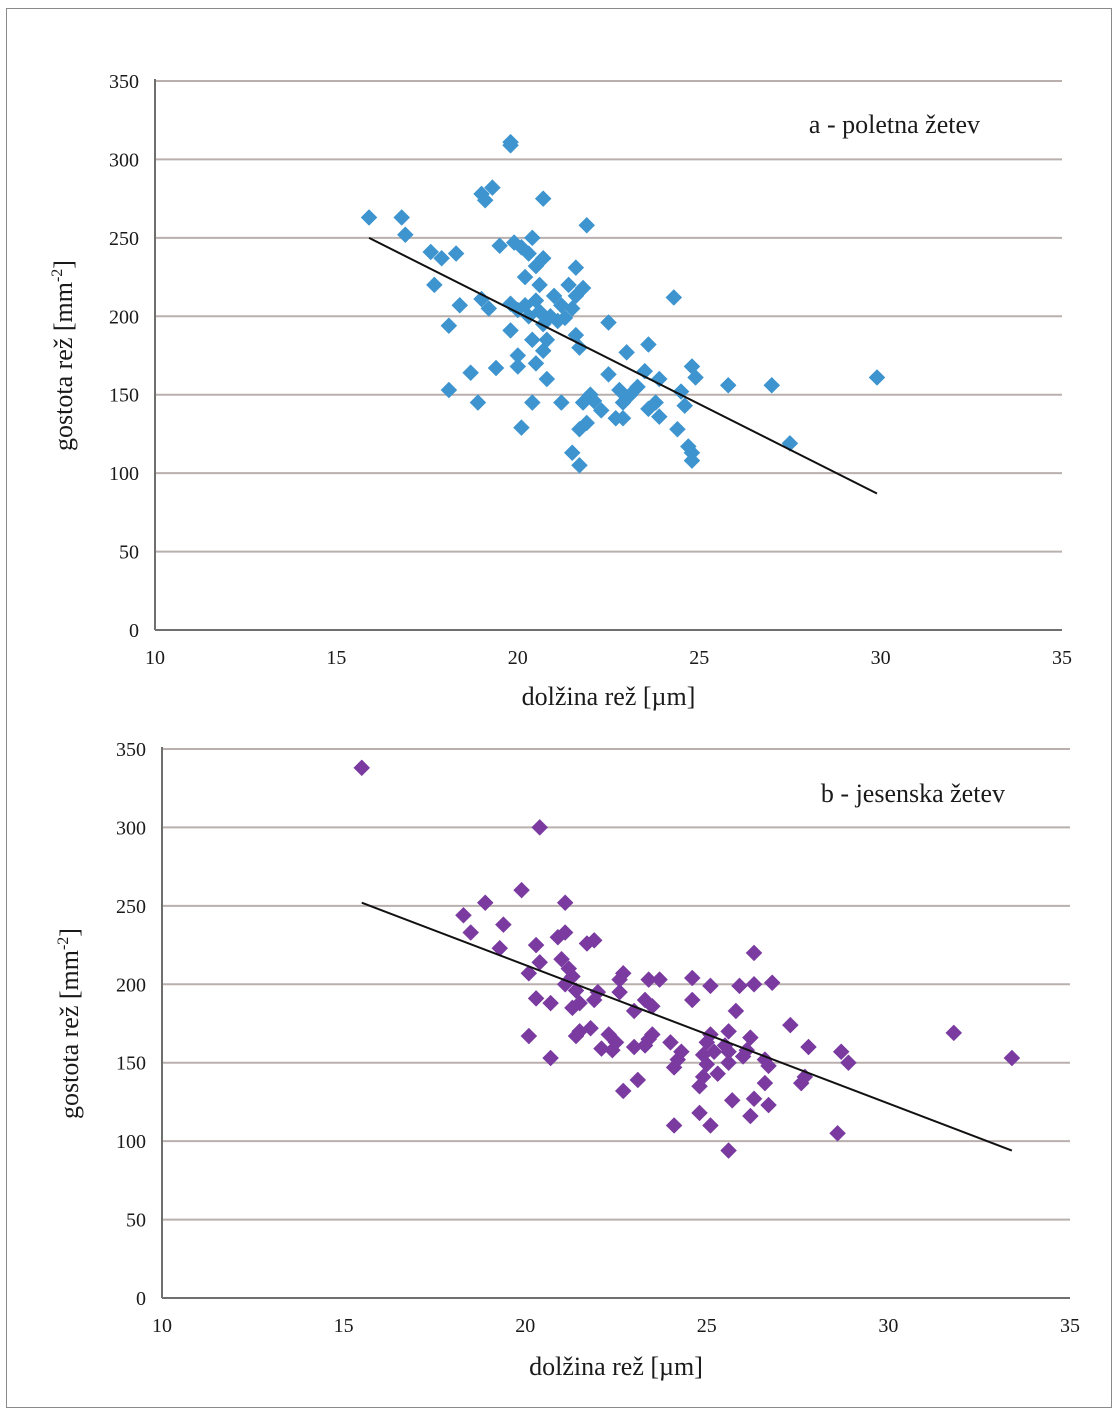  I want to click on chart-a-x-tick-label: 10, so click(155, 658).